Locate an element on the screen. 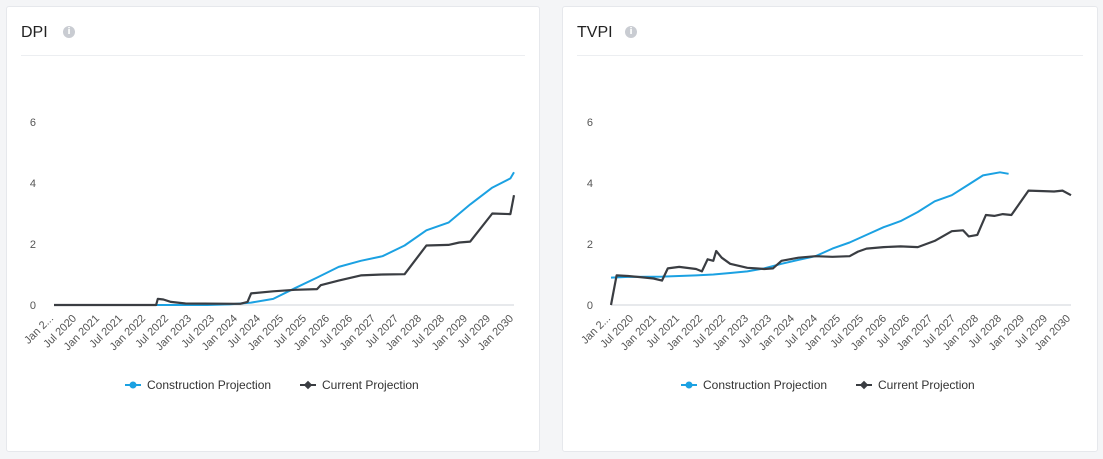 The height and width of the screenshot is (459, 1103). dpi-card-header: DPI i is located at coordinates (273, 31).